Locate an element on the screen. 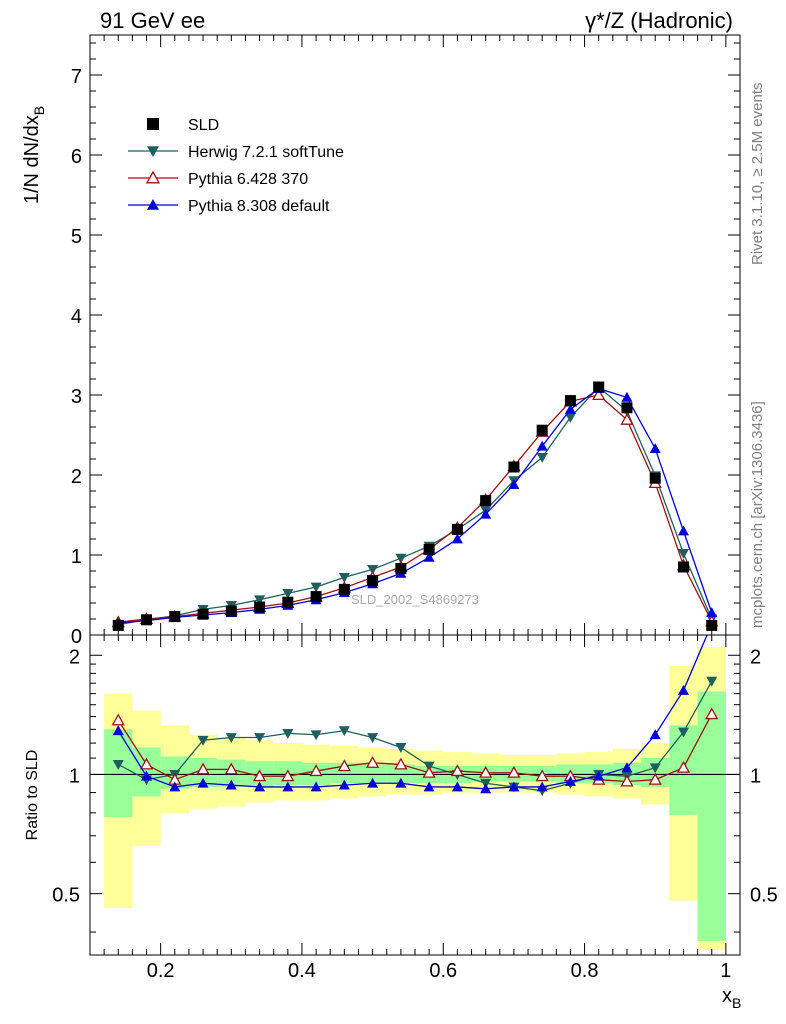 This screenshot has width=786, height=1024. header-right-title: γ*/Z (Hadronic) is located at coordinates (659, 20).